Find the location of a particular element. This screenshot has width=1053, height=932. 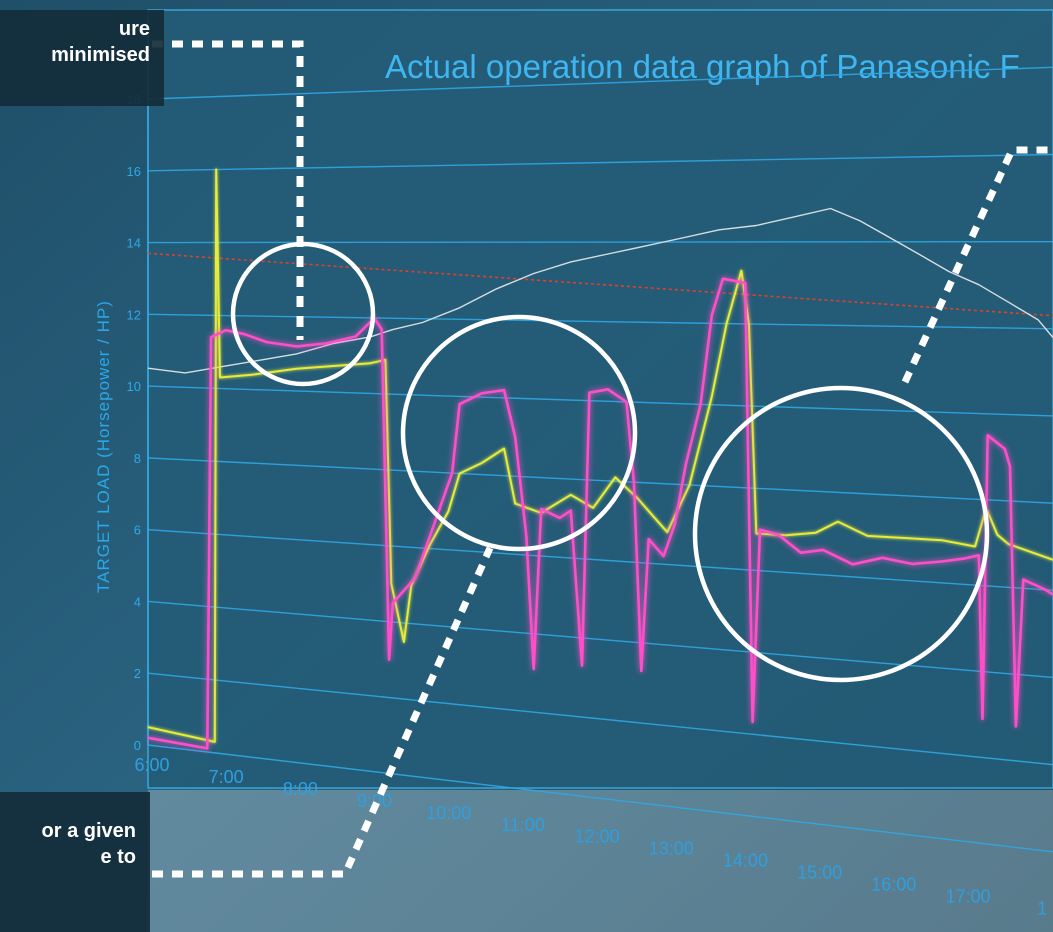

y-tick-label: 4 is located at coordinates (137, 601).